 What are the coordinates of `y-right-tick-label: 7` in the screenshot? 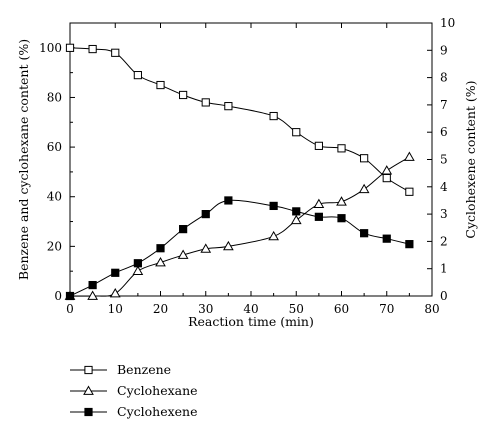 It's located at (444, 105).